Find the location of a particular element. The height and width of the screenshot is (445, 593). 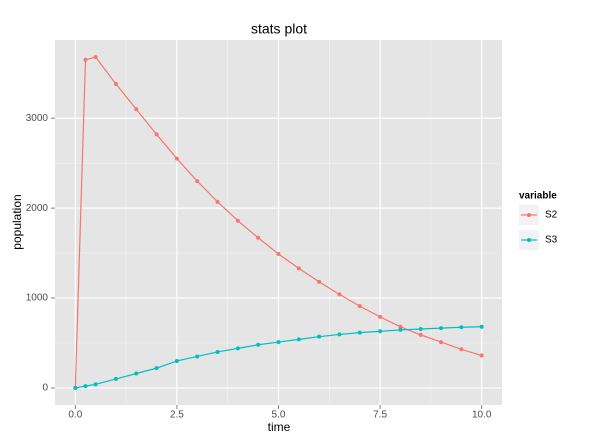

legend-label: S2 is located at coordinates (551, 215).